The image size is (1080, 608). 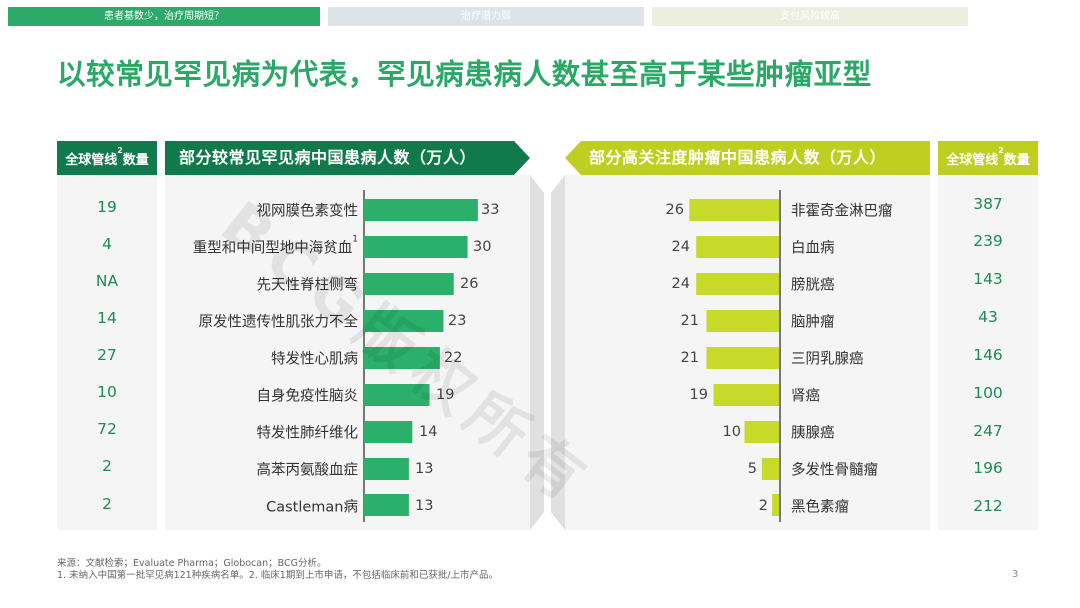 I want to click on bar-value-label: 2, so click(x=763, y=506).